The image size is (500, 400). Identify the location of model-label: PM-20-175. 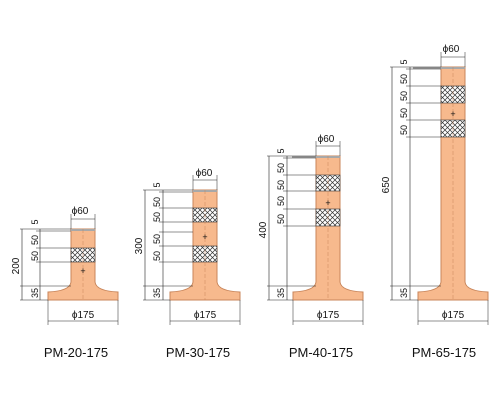
(76, 352).